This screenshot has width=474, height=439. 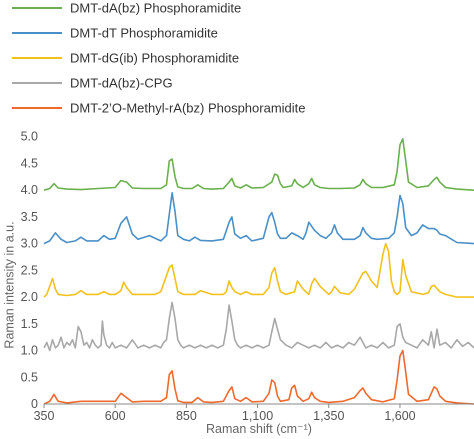 What do you see at coordinates (9, 284) in the screenshot?
I see `y-axis-title: Raman intensity in a.u.` at bounding box center [9, 284].